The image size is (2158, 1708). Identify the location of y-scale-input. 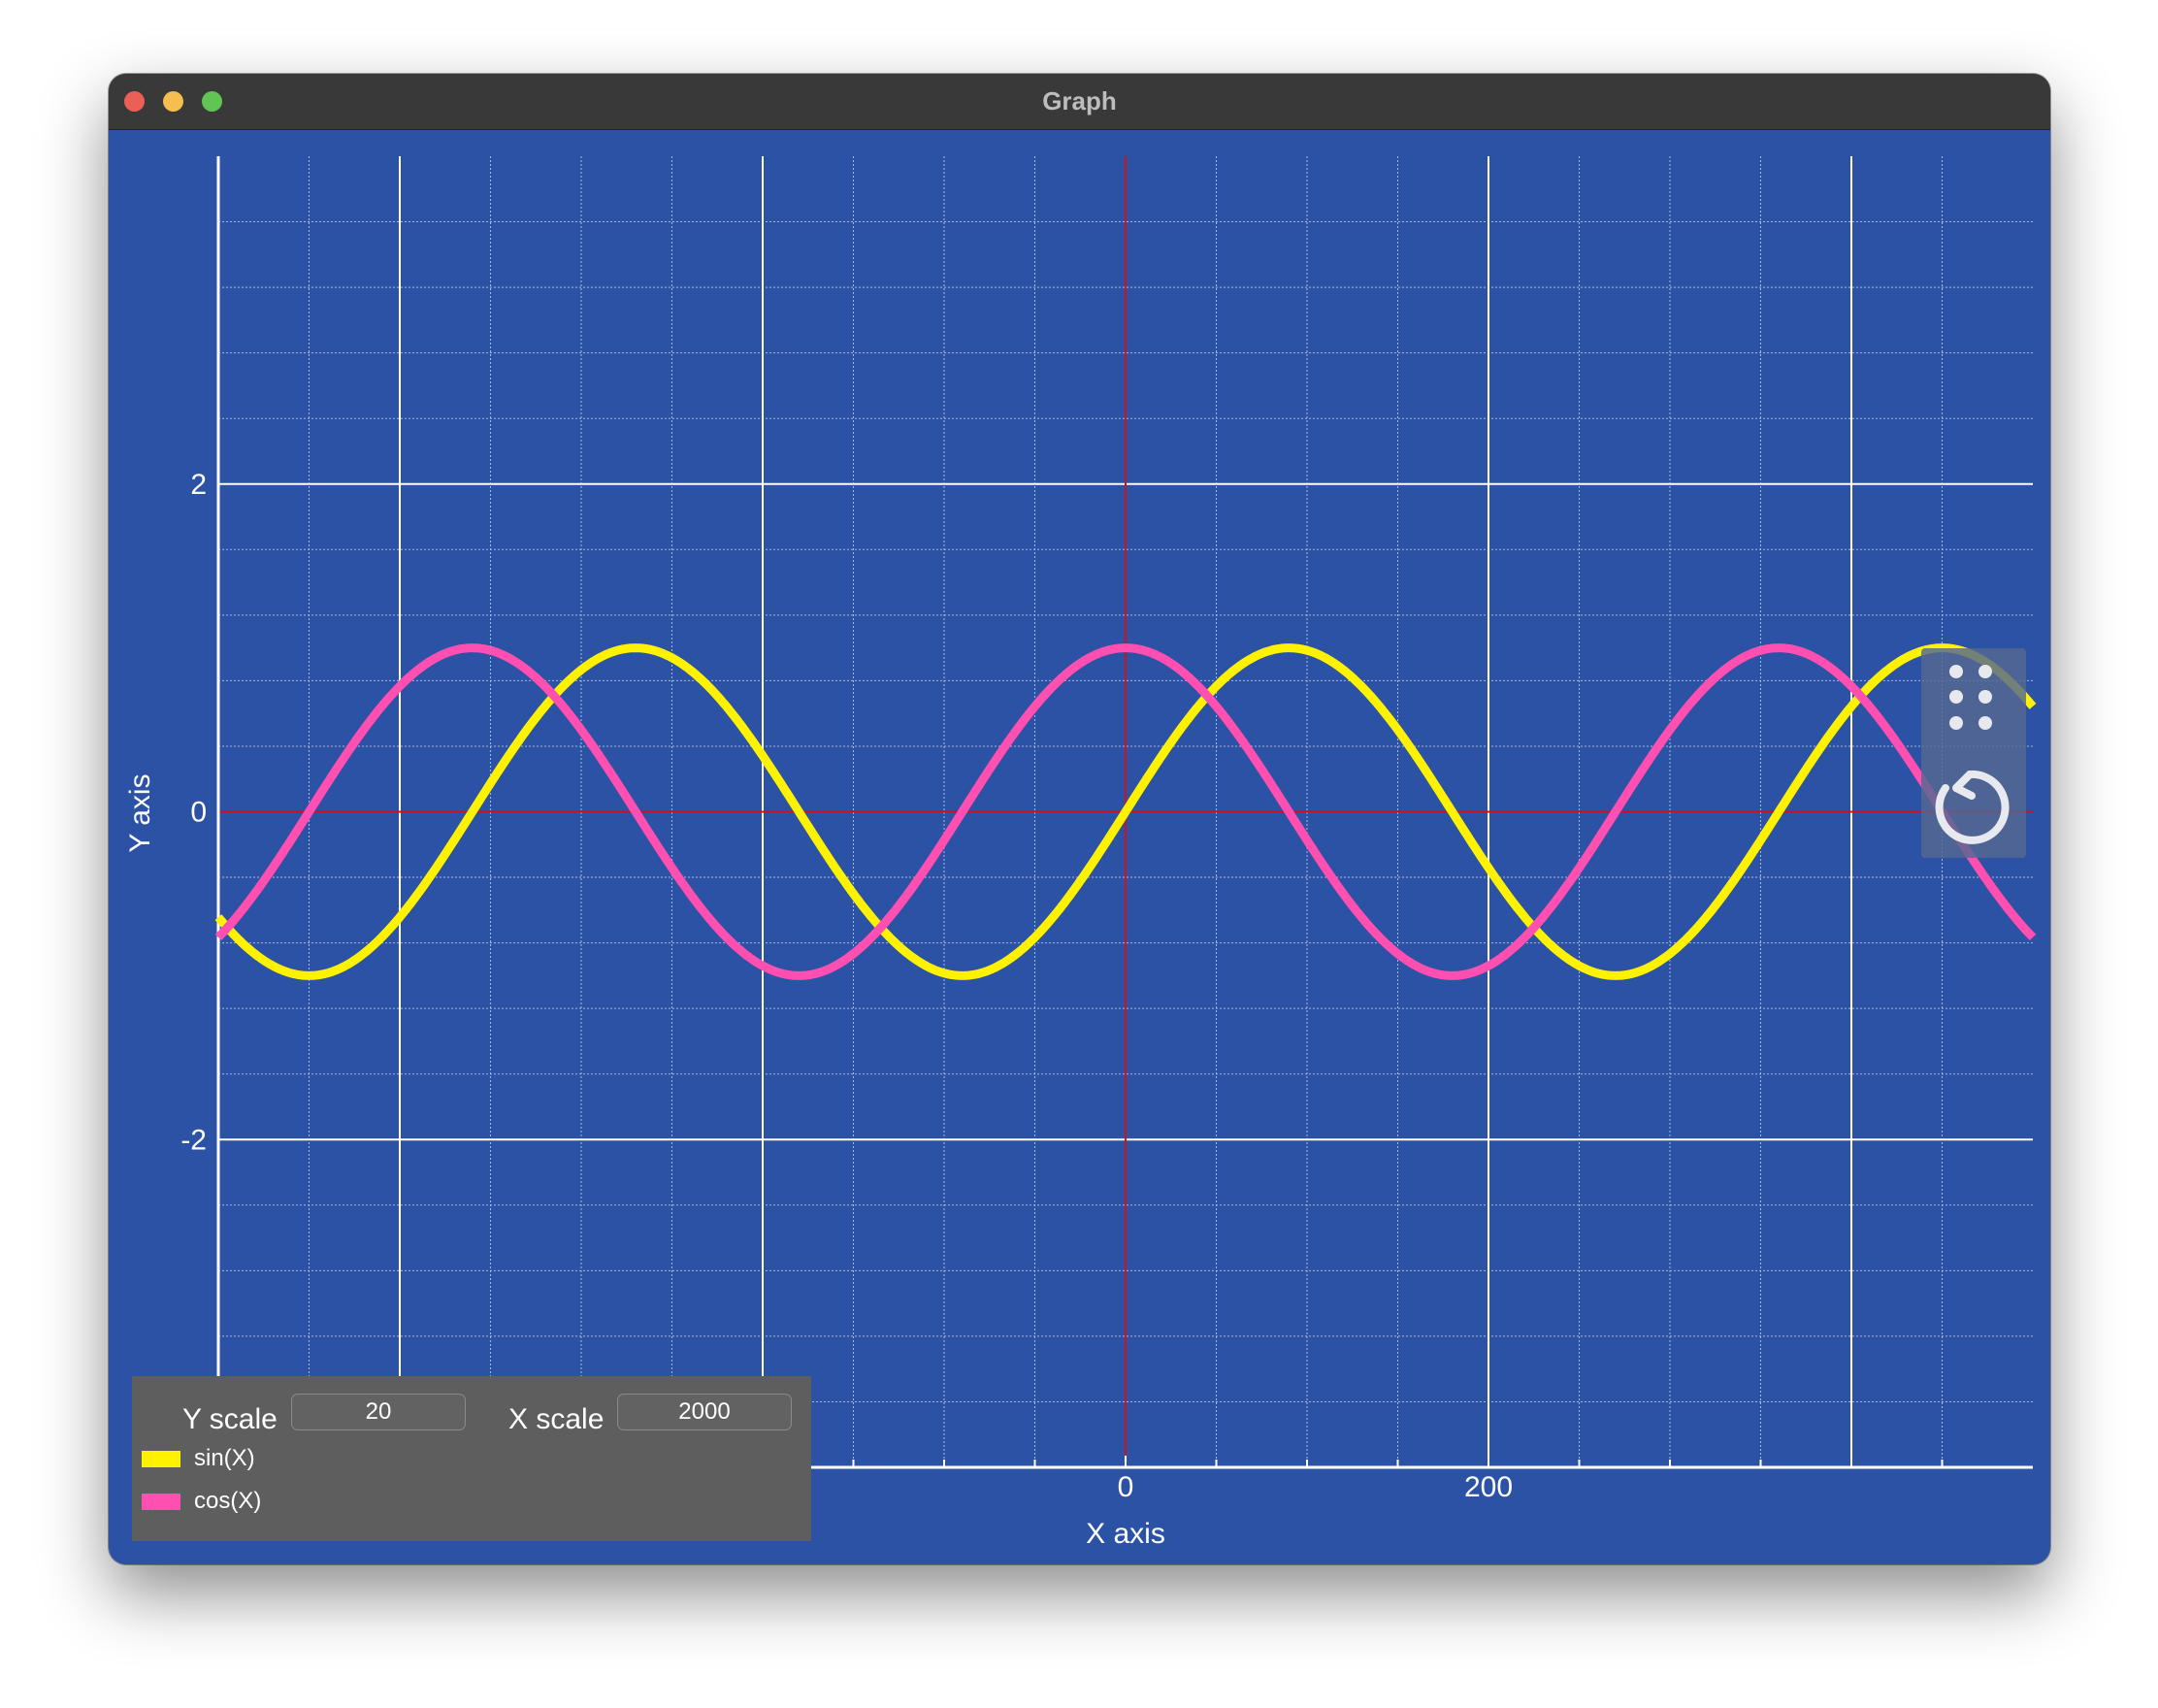
(378, 1412).